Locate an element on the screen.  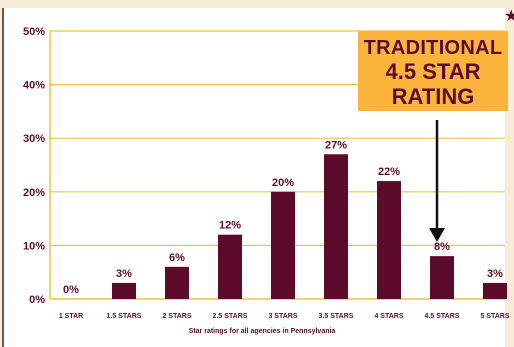
y-tick-label: 30% is located at coordinates (34, 139).